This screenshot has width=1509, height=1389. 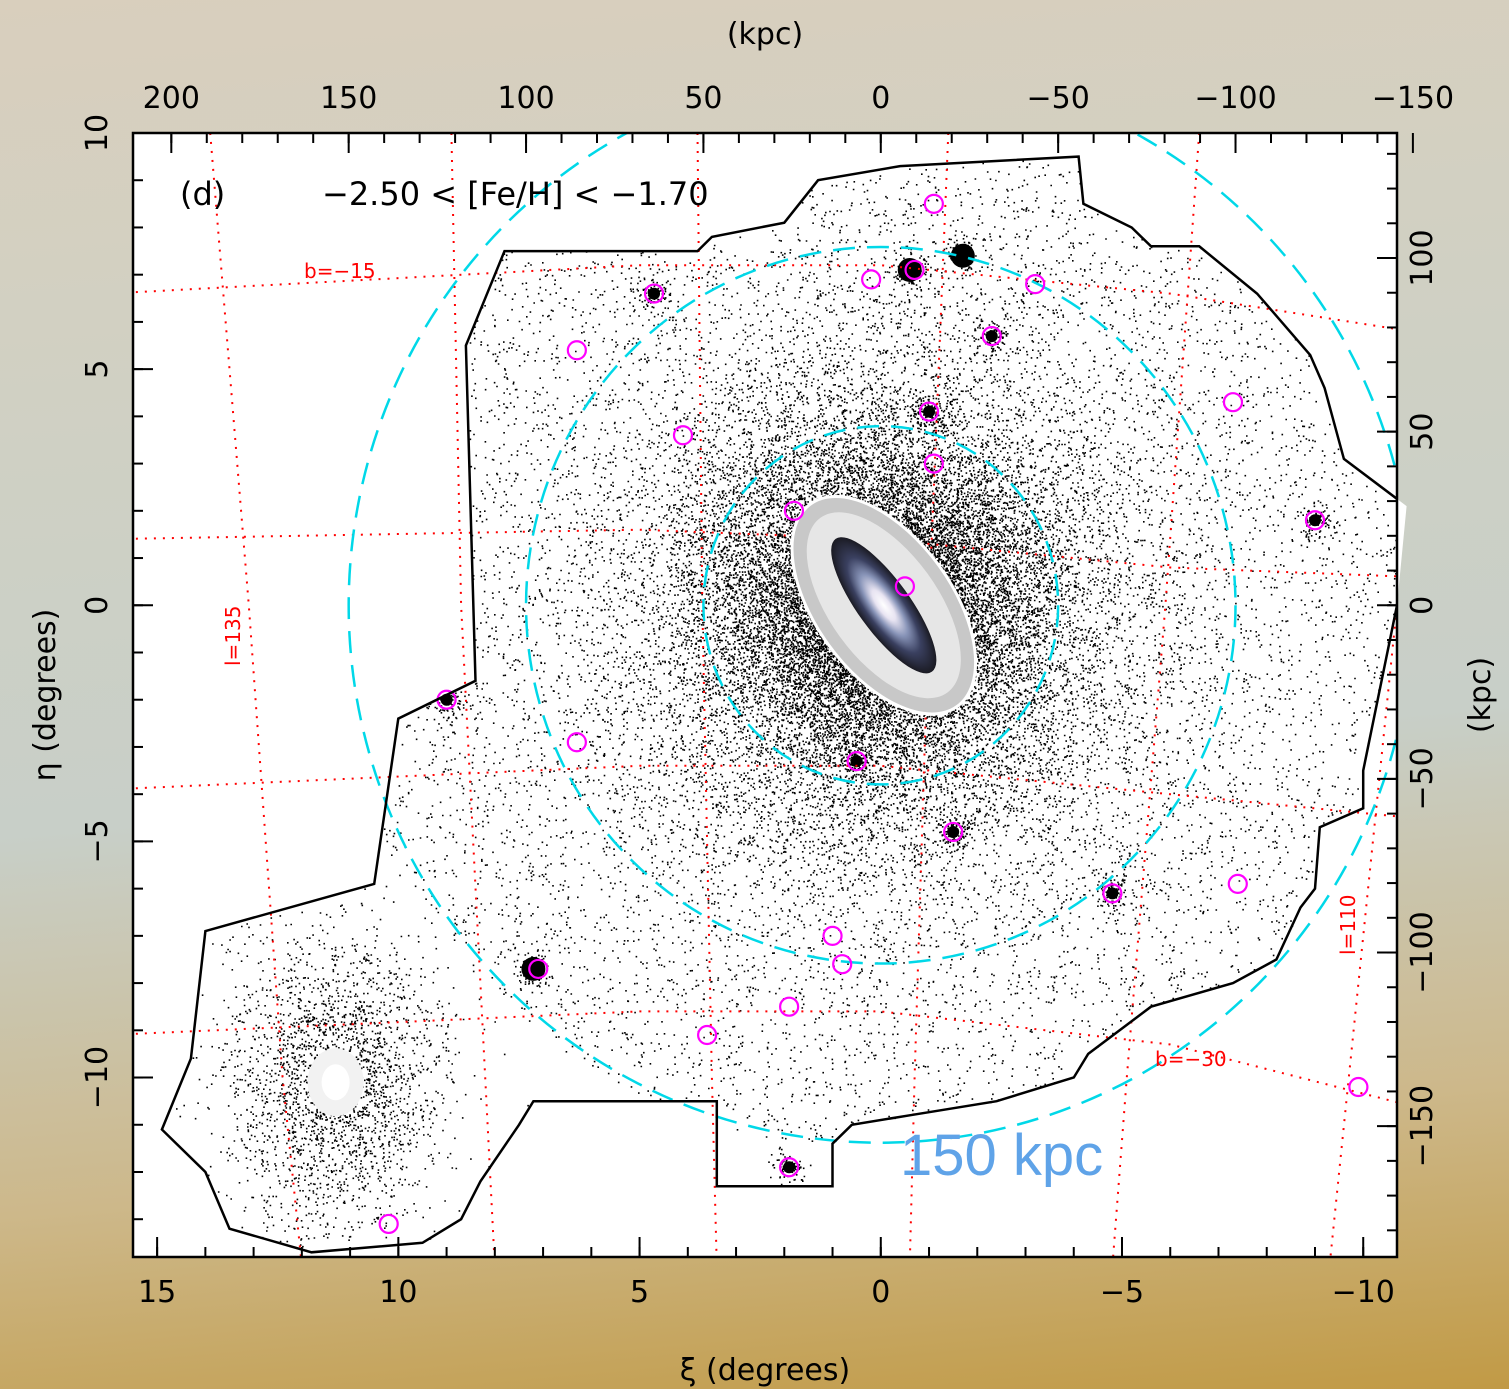 I want to click on scale-label: 150 kpc, so click(x=1001, y=1155).